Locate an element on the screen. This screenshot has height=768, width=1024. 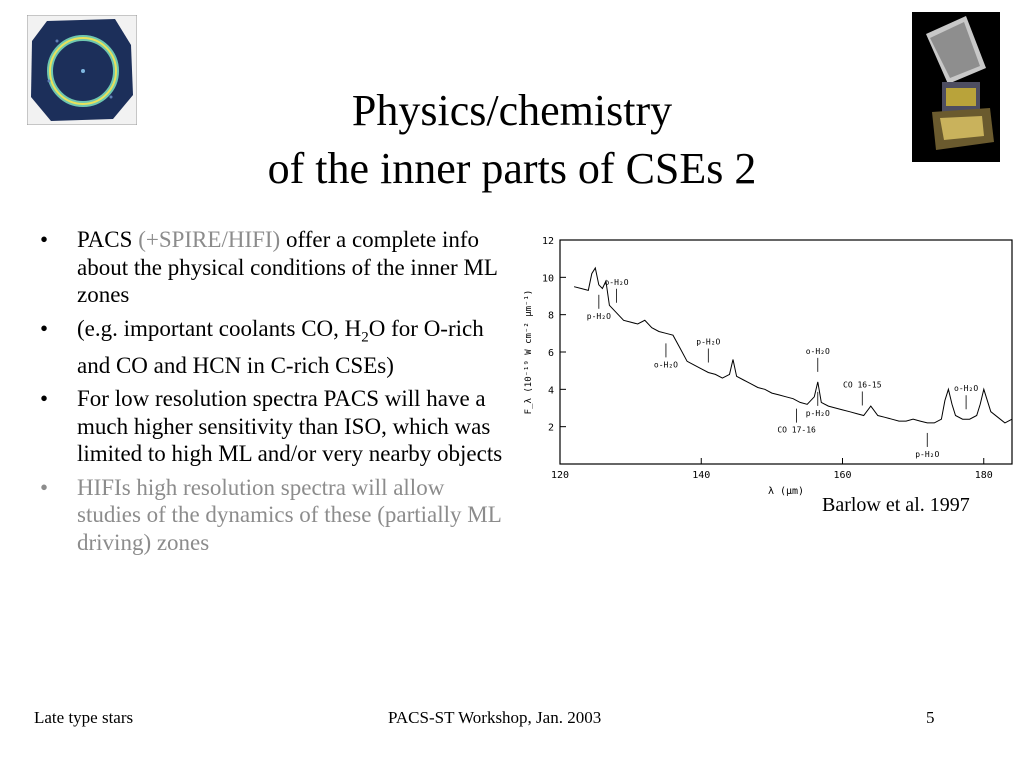
line-label: CO 16-15 is located at coordinates (862, 384).